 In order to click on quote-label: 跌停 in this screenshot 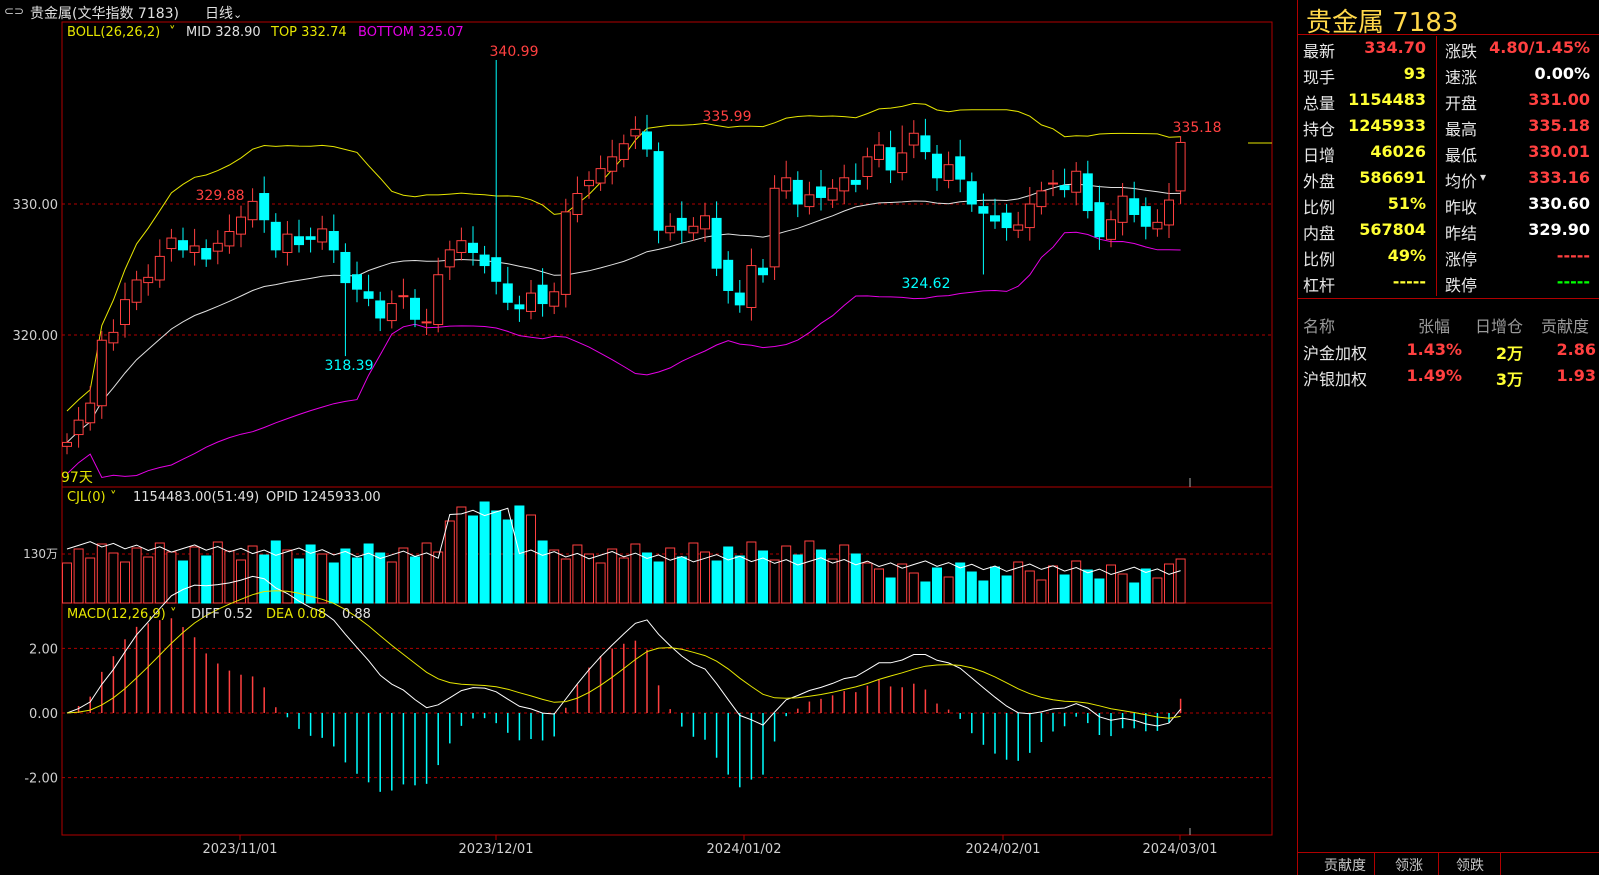, I will do `click(1461, 285)`.